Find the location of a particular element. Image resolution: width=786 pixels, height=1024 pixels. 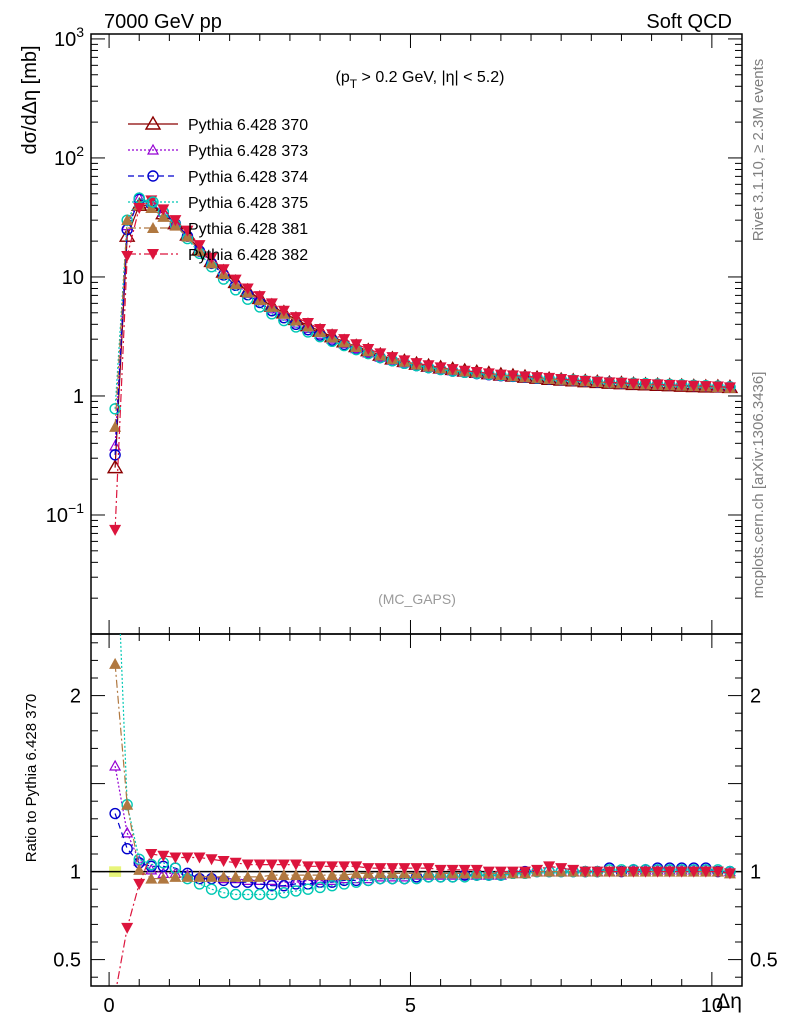

legend-label-370: Pythia 6.428 370 is located at coordinates (248, 125).